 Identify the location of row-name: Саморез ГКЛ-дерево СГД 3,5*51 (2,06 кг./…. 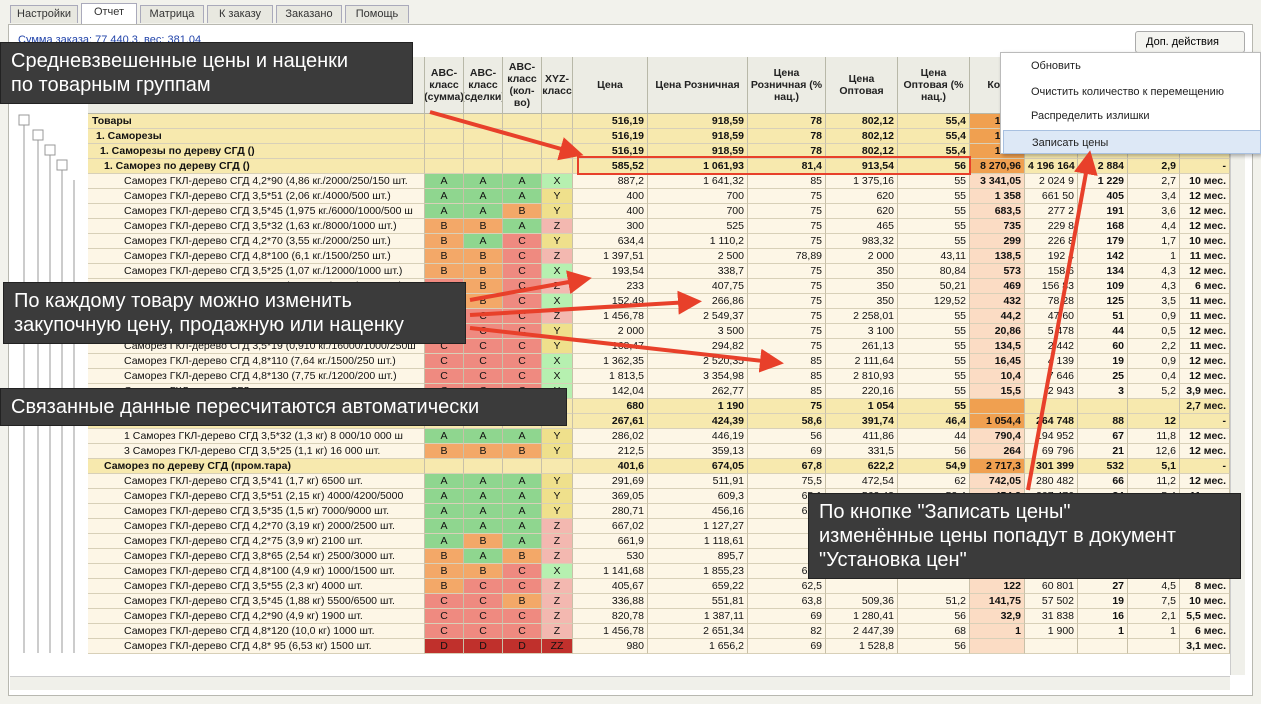
(256, 196).